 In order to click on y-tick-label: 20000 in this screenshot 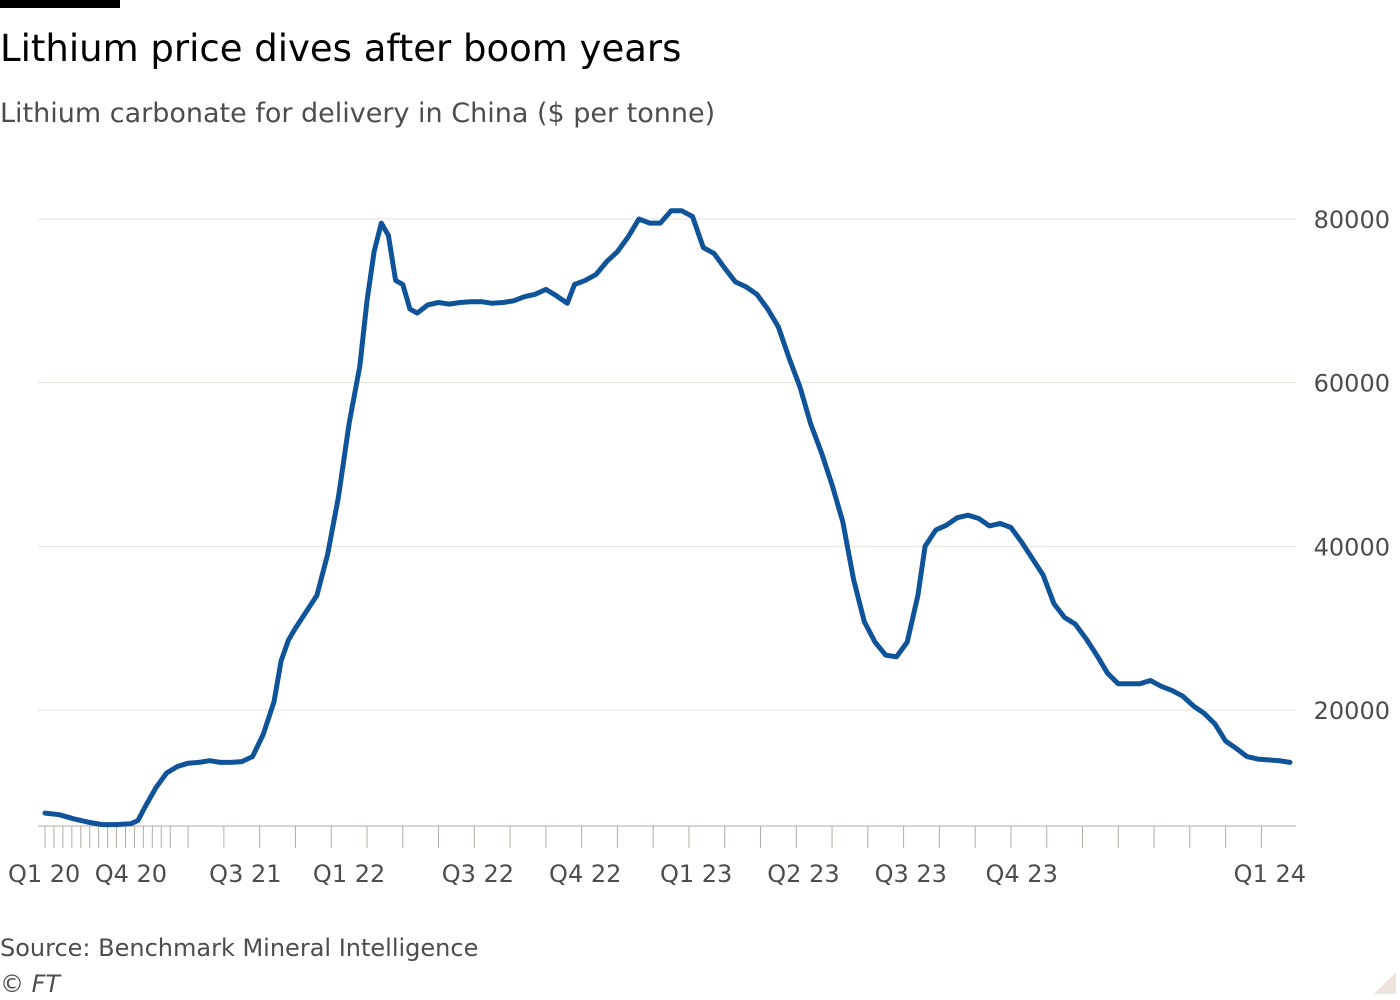, I will do `click(1352, 711)`.